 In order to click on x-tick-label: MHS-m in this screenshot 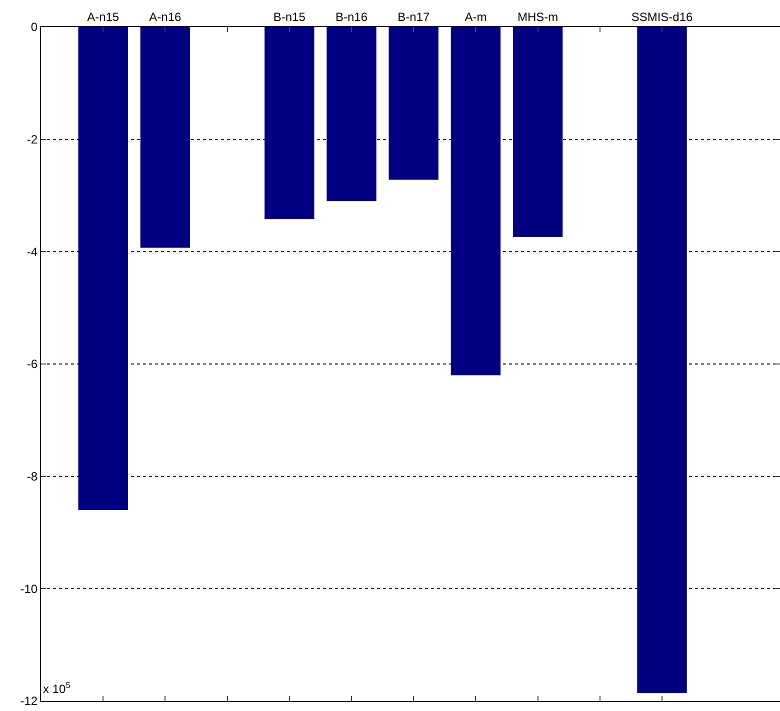, I will do `click(537, 17)`.